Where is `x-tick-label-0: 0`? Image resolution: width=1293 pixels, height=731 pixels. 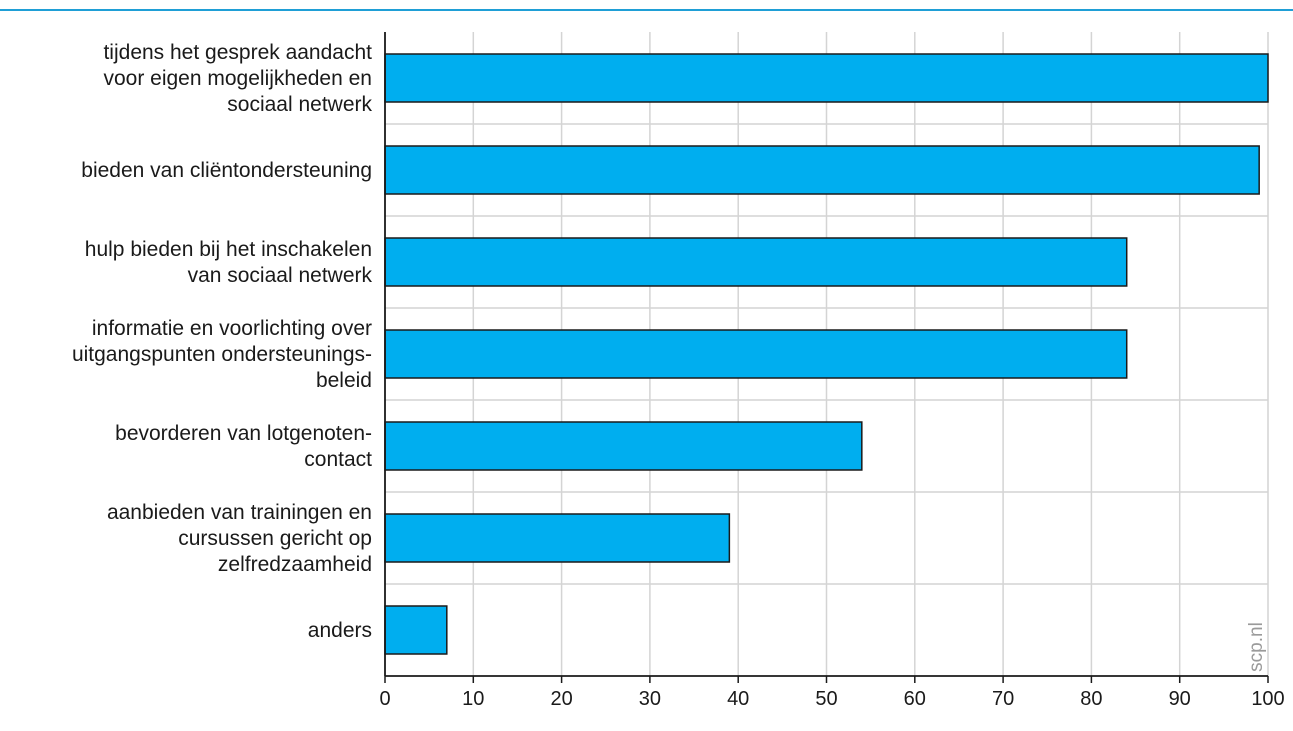 x-tick-label-0: 0 is located at coordinates (384, 699).